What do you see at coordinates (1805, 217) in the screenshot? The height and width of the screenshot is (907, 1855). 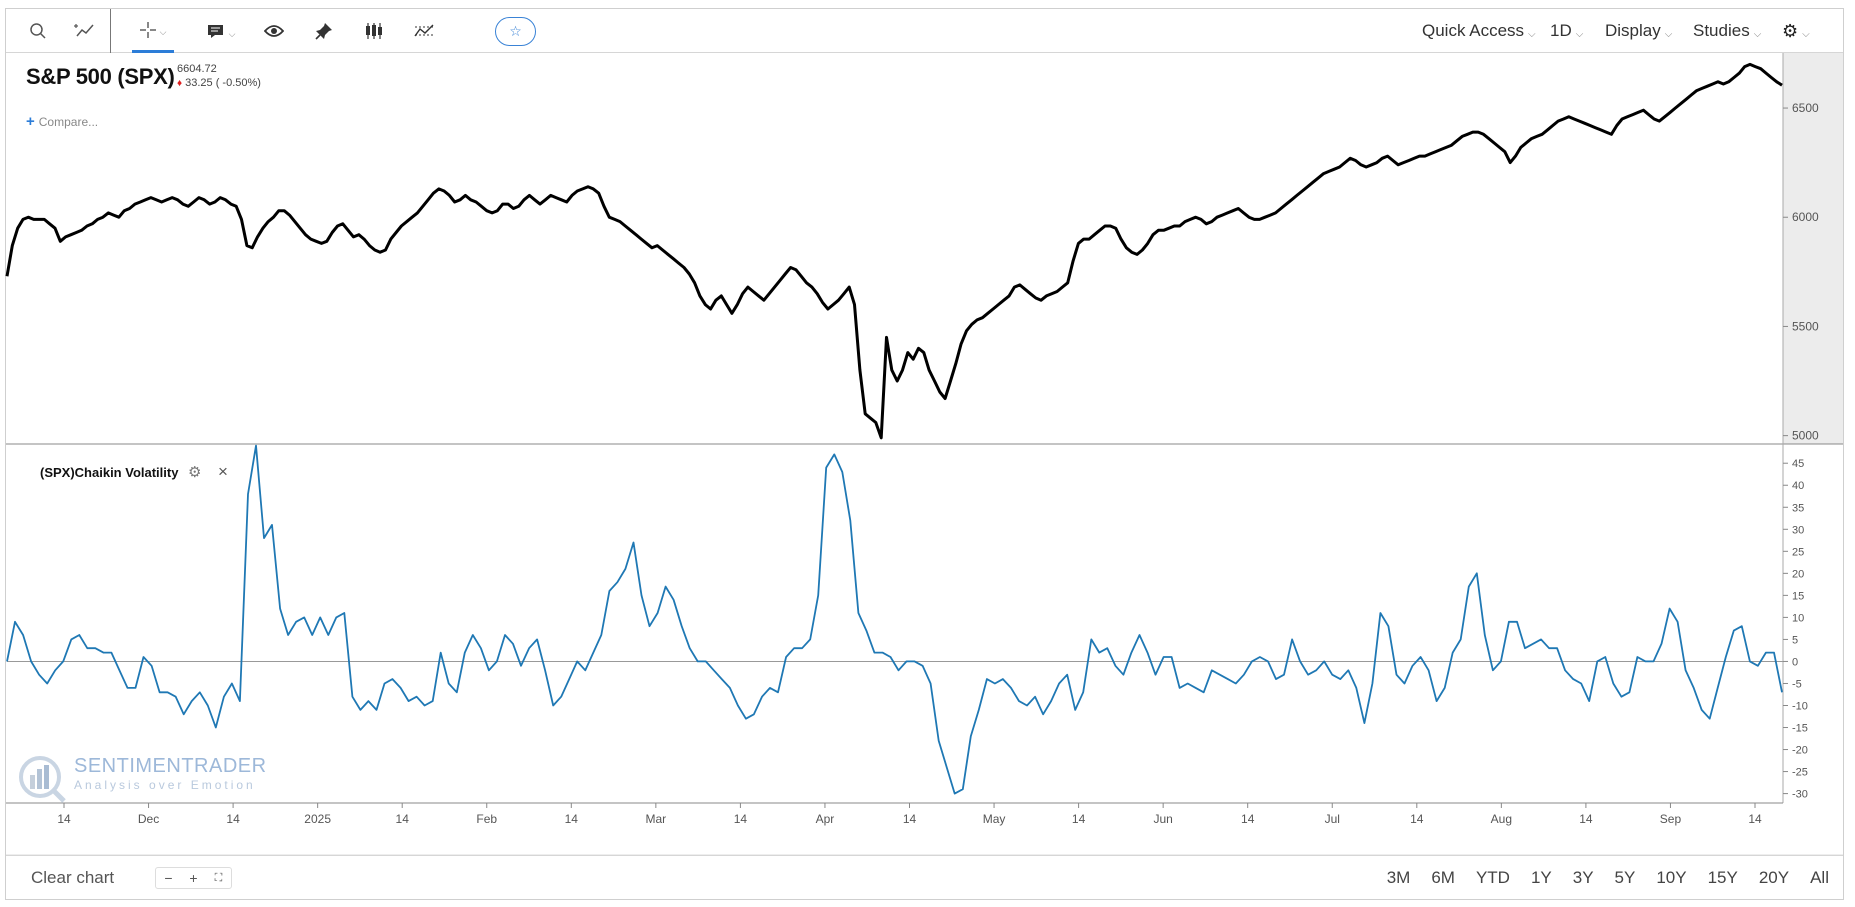 I see `price-y-tick-label: 6000` at bounding box center [1805, 217].